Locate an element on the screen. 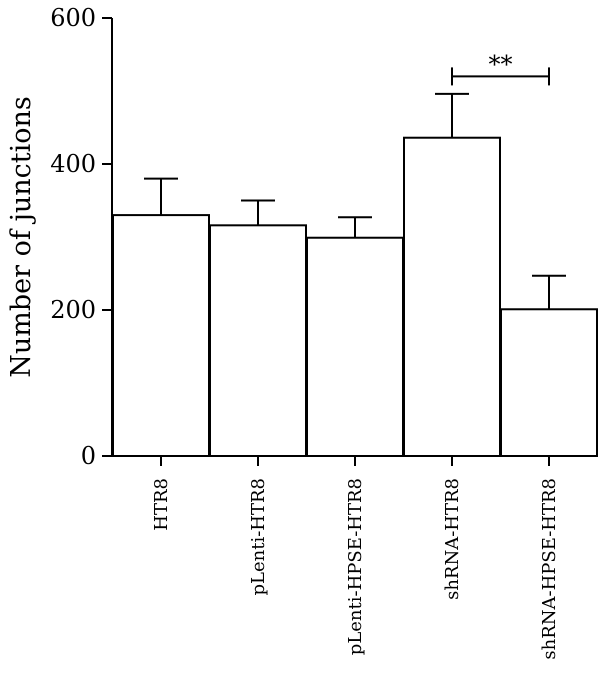 The height and width of the screenshot is (679, 600). y-axis-ticks: 0 200 400 600 is located at coordinates (81, 237).